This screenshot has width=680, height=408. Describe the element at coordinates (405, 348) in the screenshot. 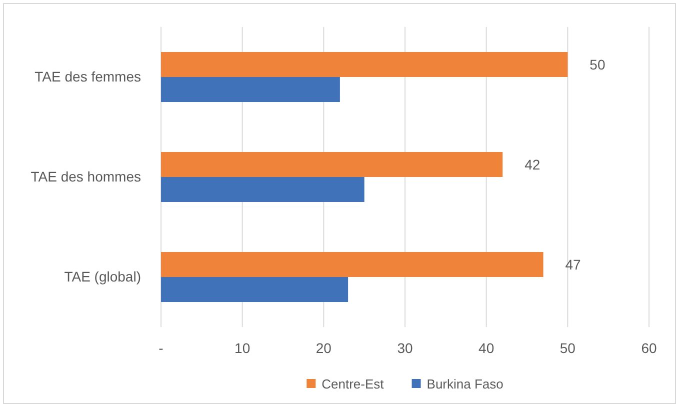

I see `x-tick-label: 30` at that location.